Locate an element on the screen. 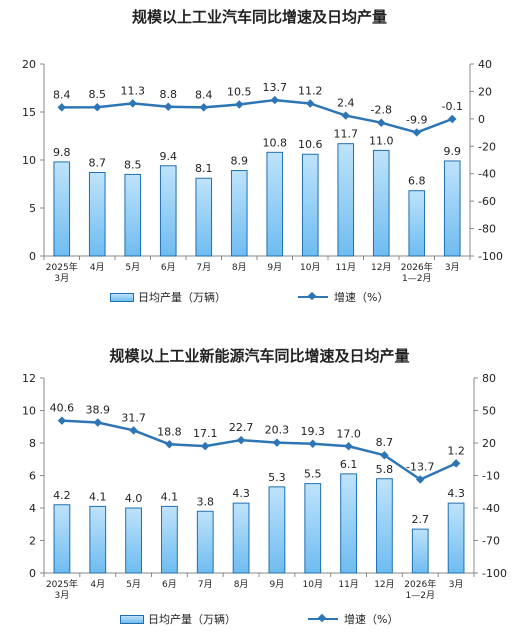  y-tick-label-right: 20 is located at coordinates (489, 443).